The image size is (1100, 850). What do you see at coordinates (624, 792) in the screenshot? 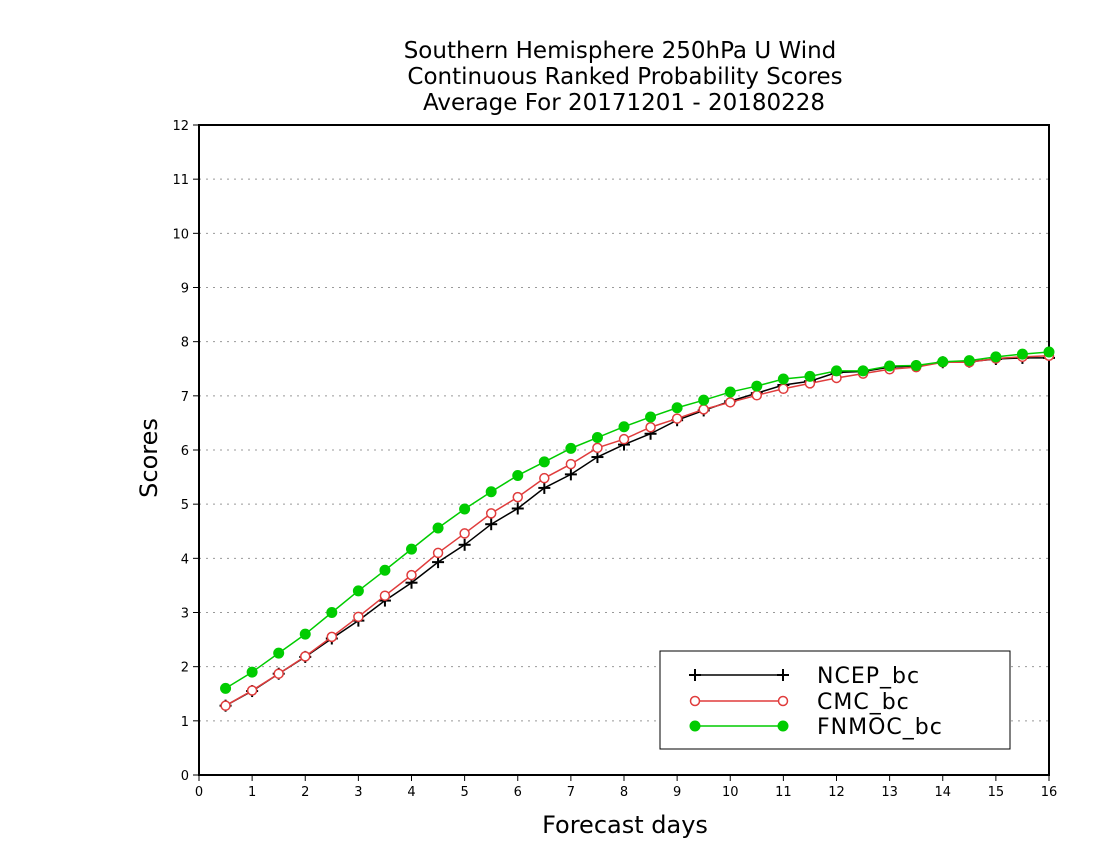
I see `x-tick-label: 8` at bounding box center [624, 792].